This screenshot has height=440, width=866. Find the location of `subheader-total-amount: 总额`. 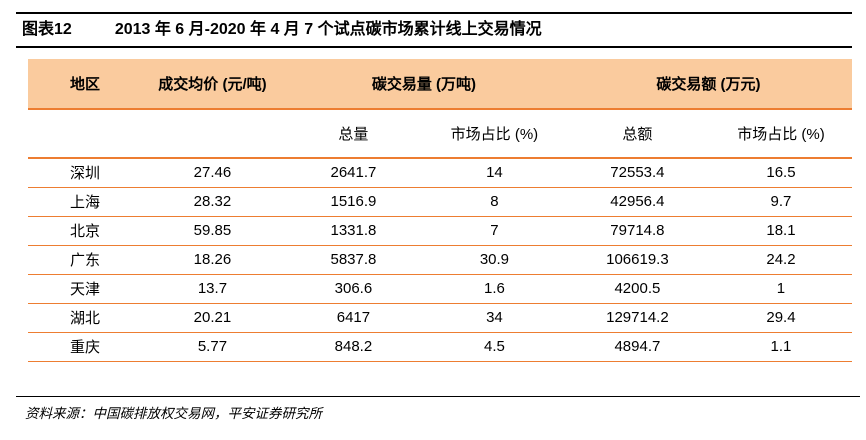

subheader-total-amount: 总额 is located at coordinates (637, 134).